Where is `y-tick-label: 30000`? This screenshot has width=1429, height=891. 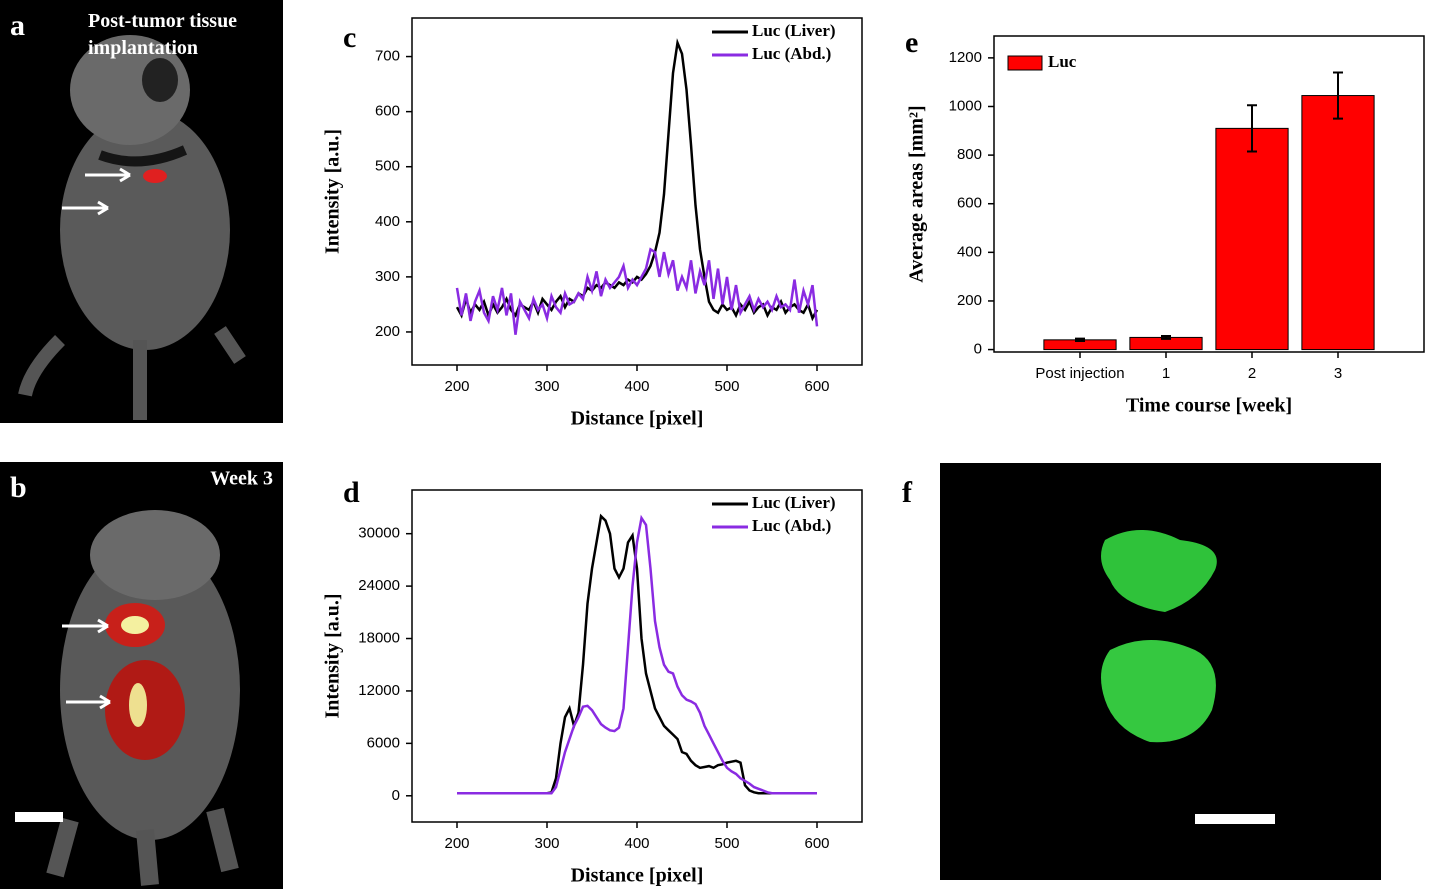
y-tick-label: 30000 is located at coordinates (379, 533).